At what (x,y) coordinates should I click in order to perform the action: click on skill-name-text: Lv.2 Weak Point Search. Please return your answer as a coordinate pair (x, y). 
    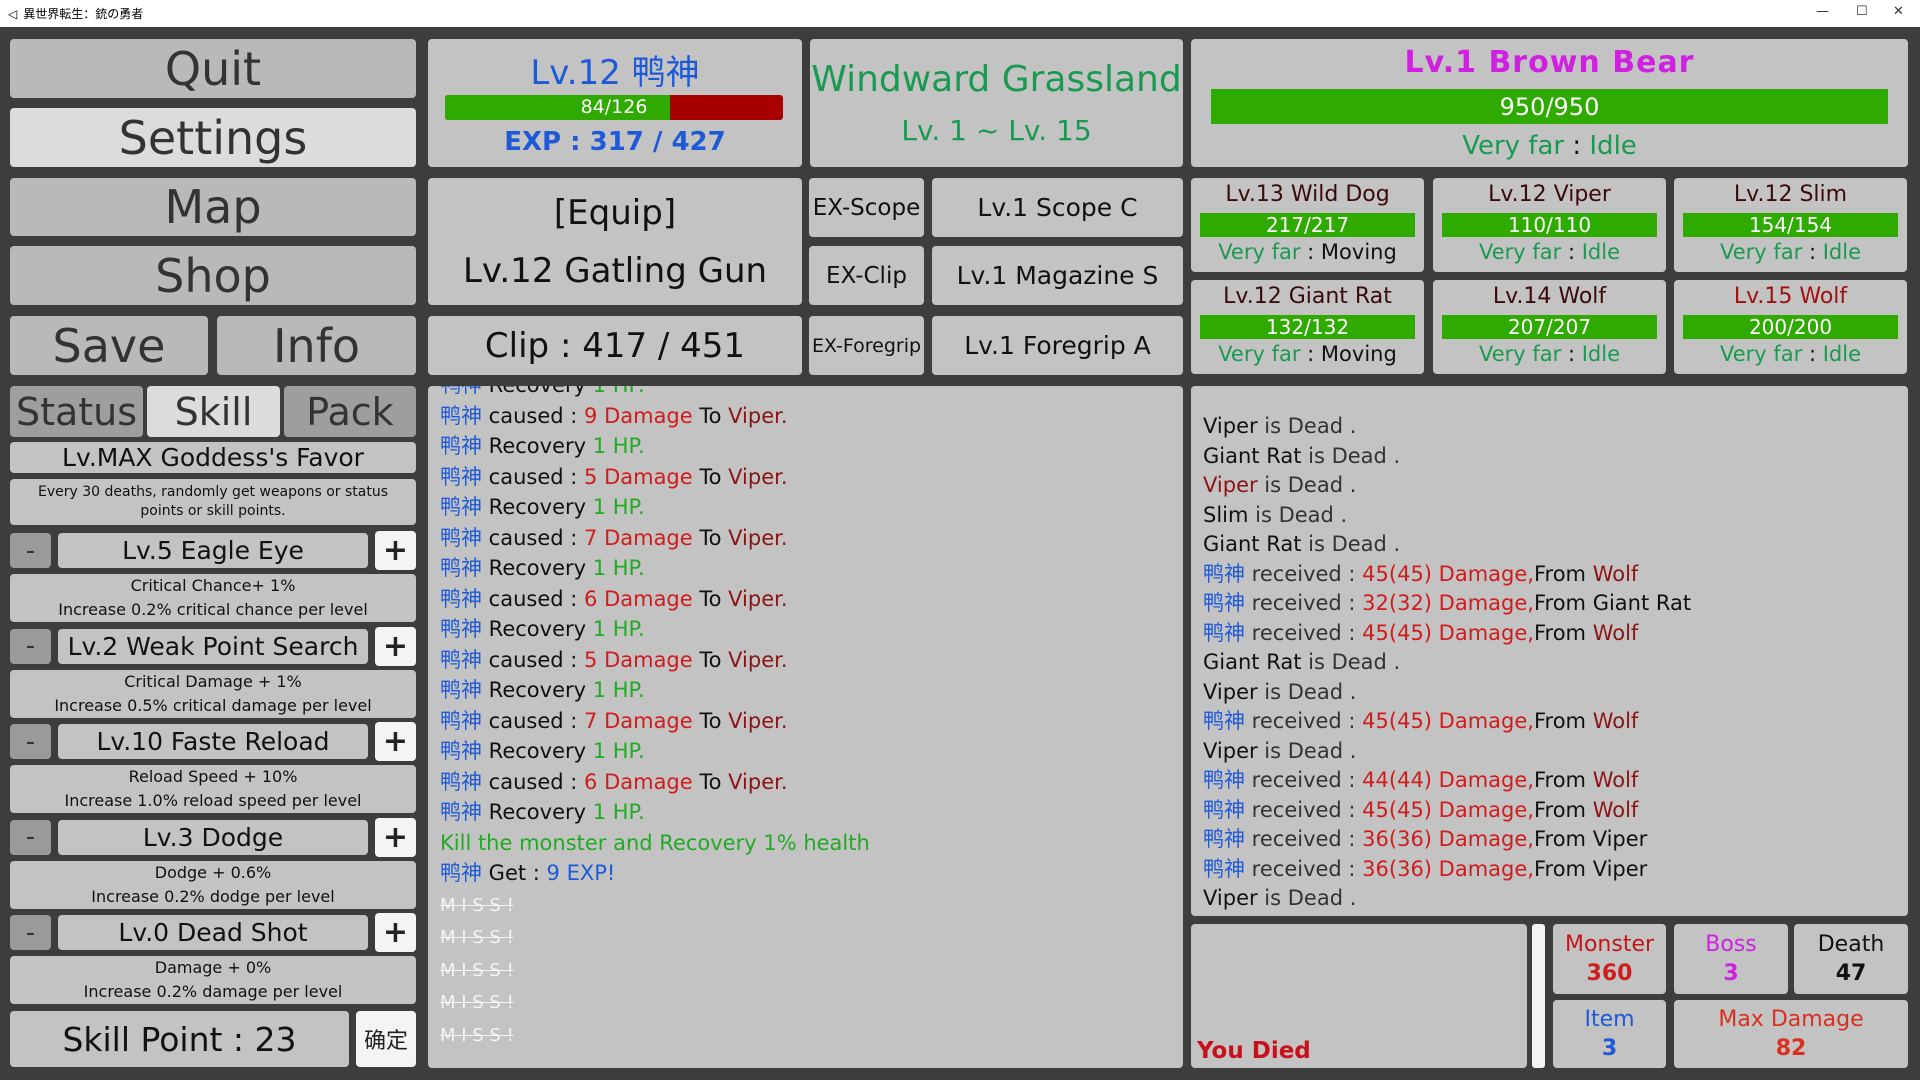
    Looking at the image, I should click on (213, 646).